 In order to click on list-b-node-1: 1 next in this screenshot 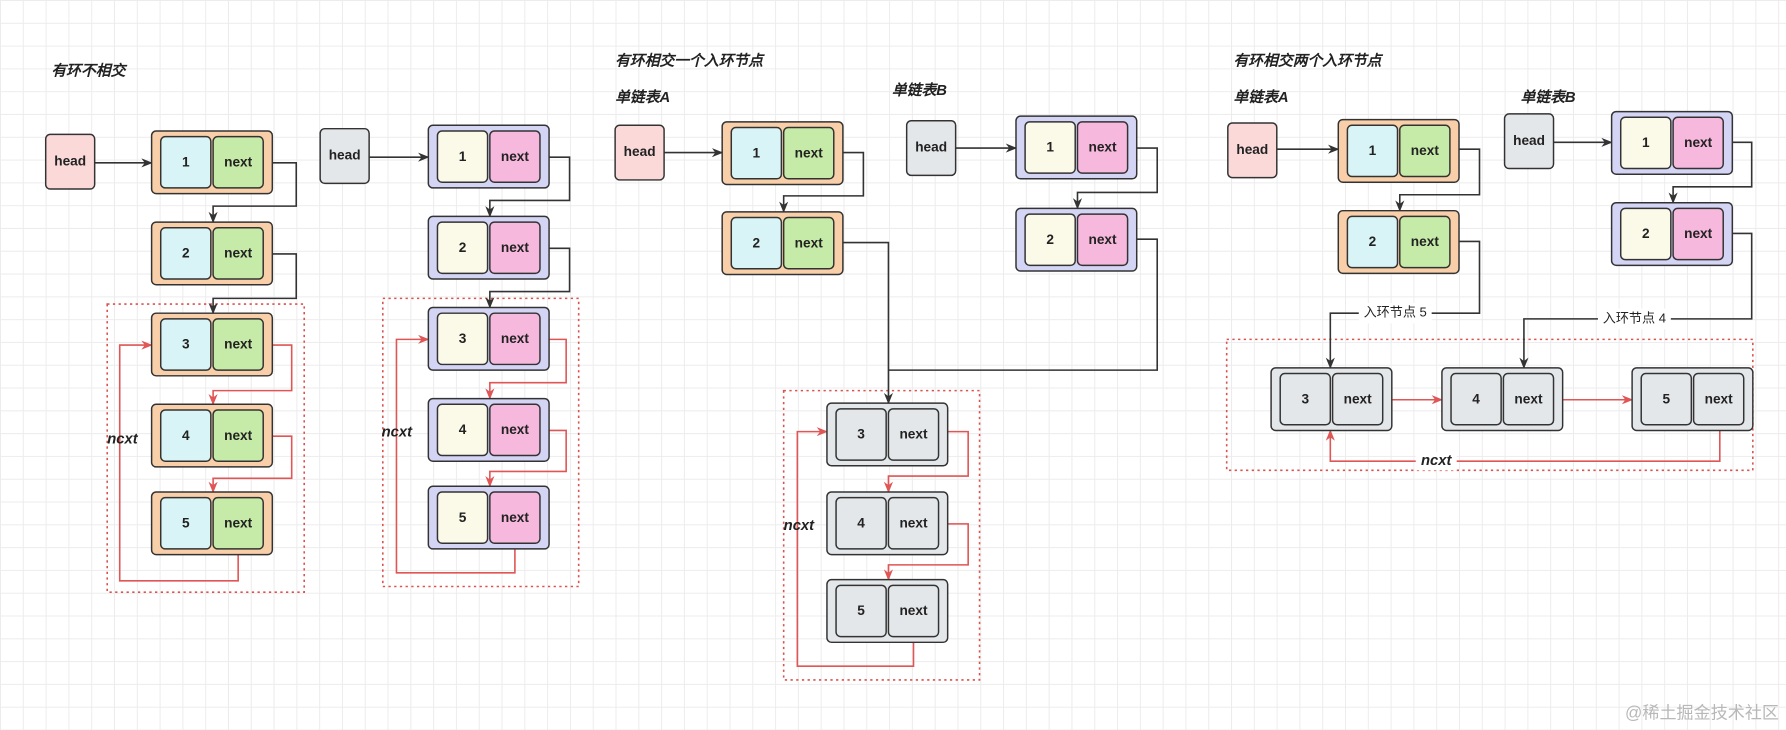, I will do `click(1672, 142)`.